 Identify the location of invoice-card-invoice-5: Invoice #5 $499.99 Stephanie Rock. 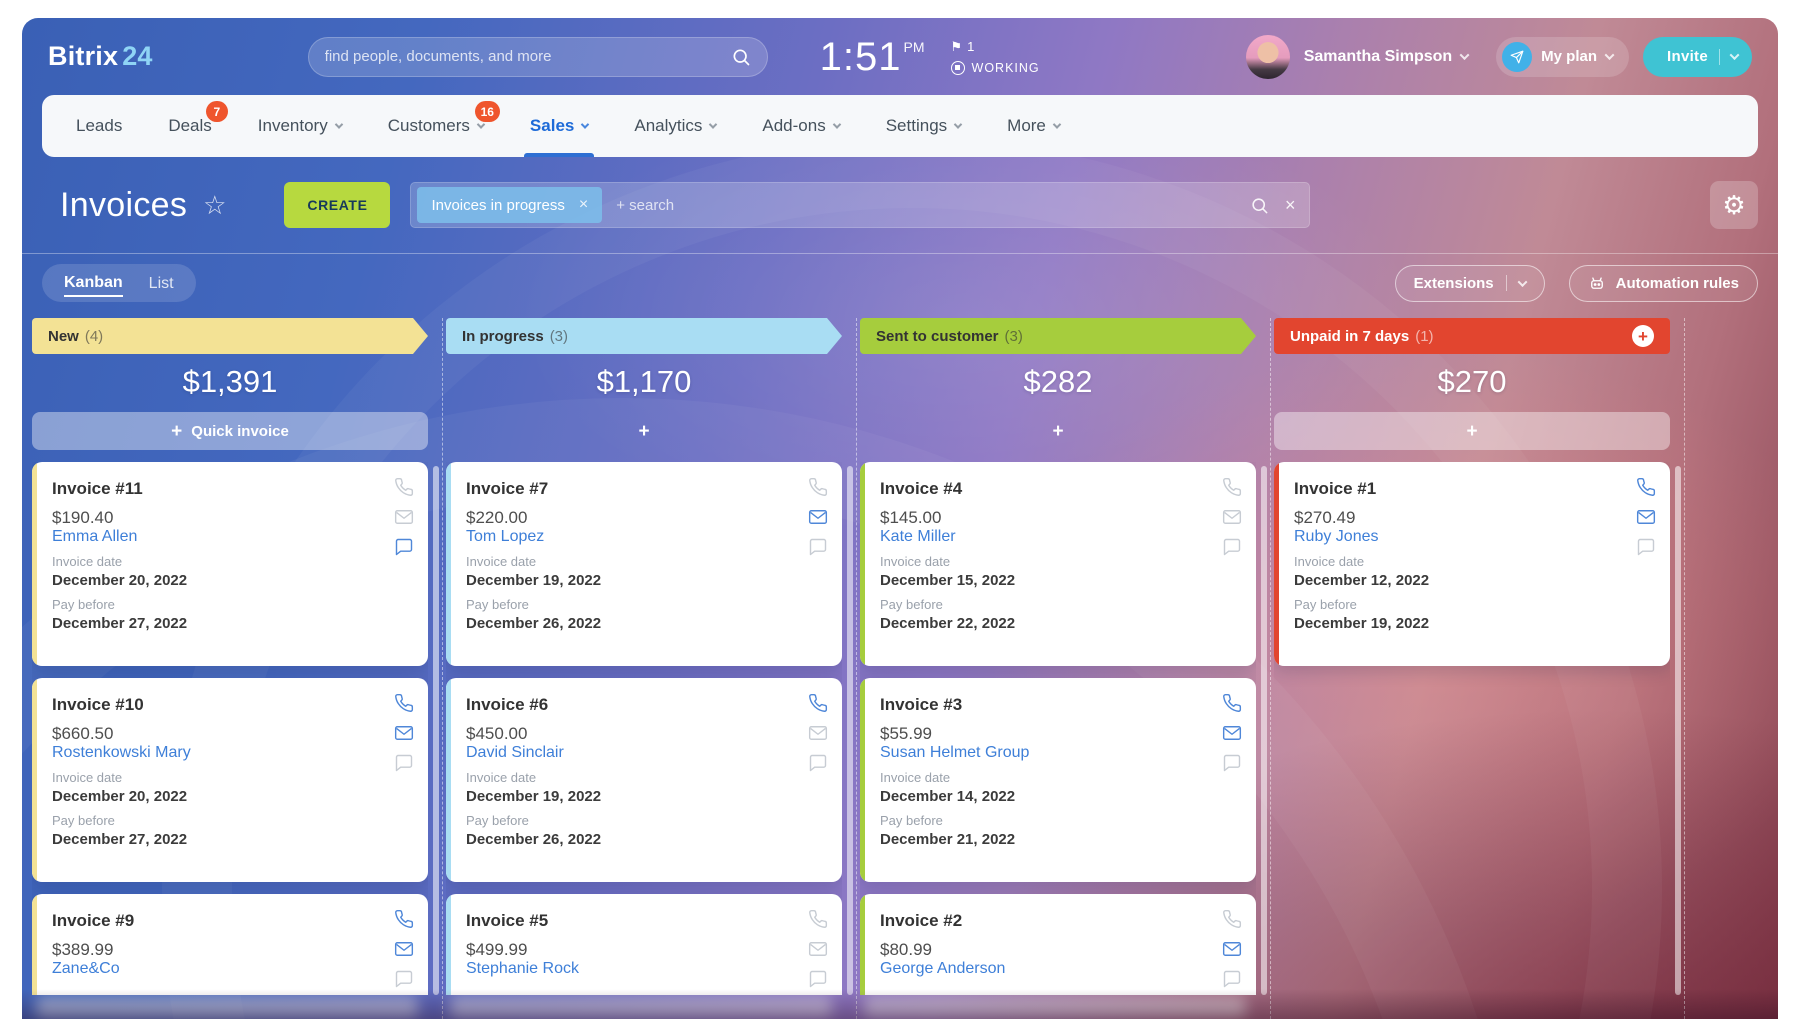
(644, 944).